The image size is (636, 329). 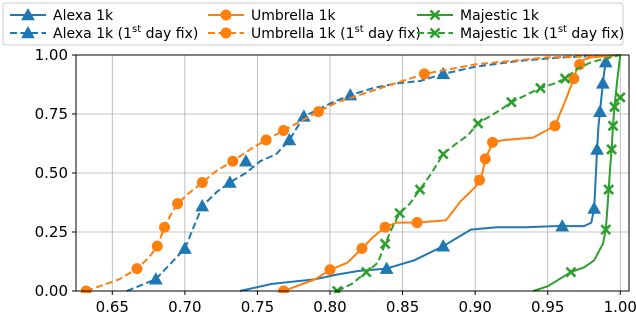 What do you see at coordinates (257, 307) in the screenshot?
I see `x-tick-label: 0.75` at bounding box center [257, 307].